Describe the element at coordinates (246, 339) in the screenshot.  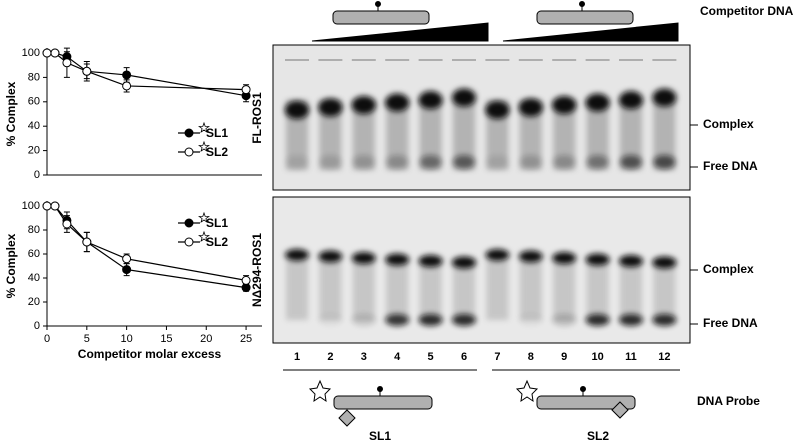
I see `x-tick-label: 25` at that location.